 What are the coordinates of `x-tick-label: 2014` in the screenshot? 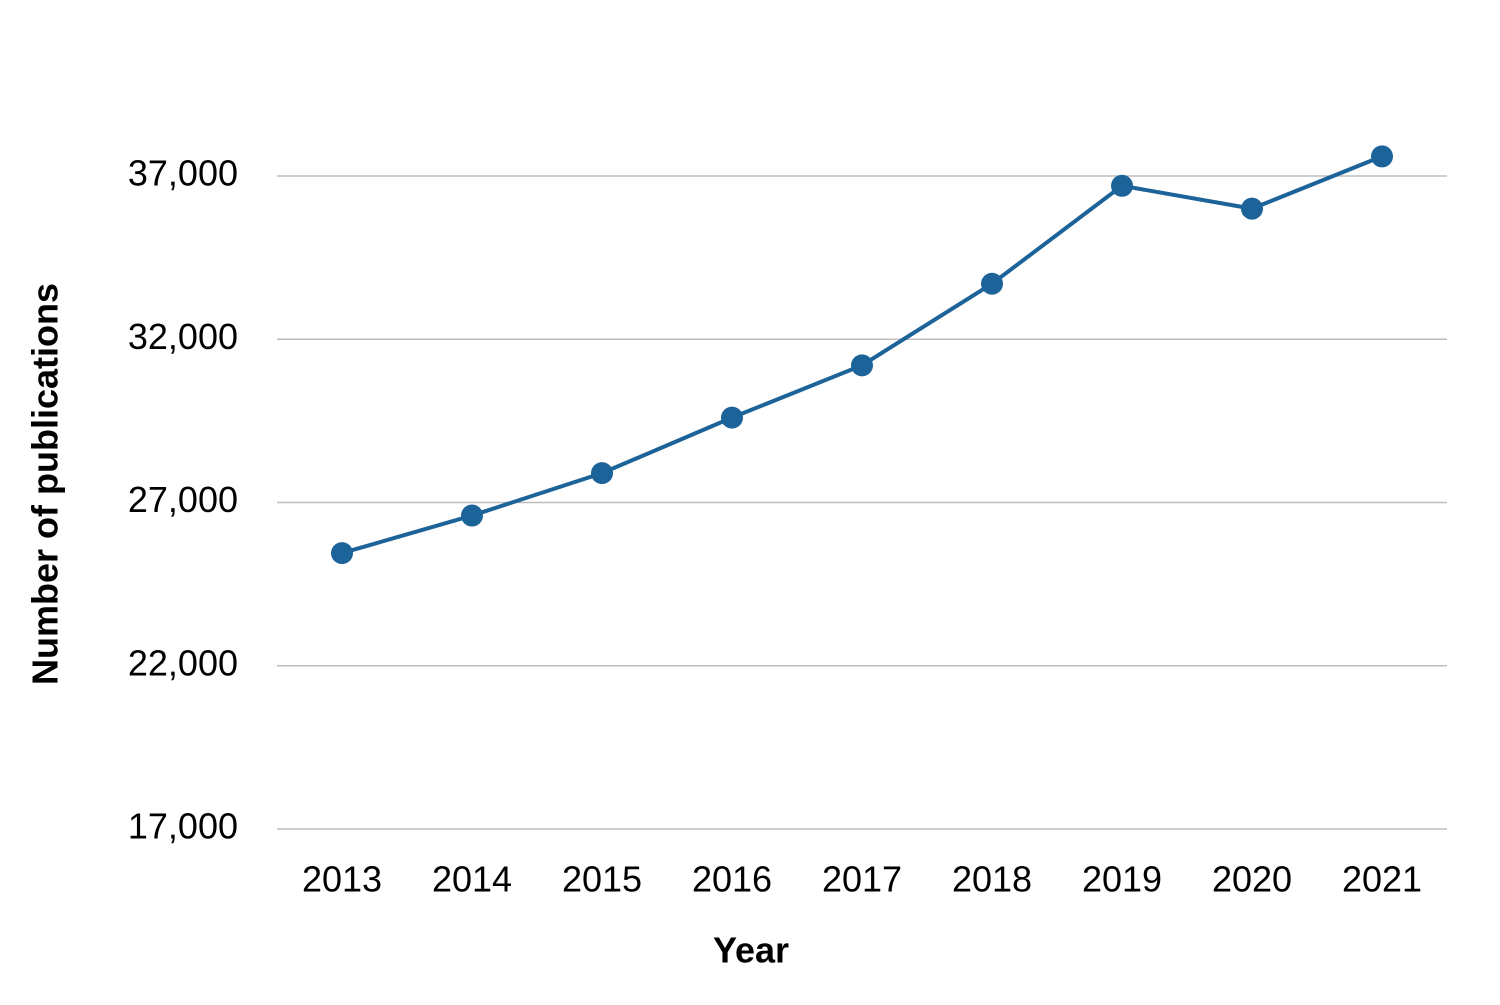 It's located at (472, 879).